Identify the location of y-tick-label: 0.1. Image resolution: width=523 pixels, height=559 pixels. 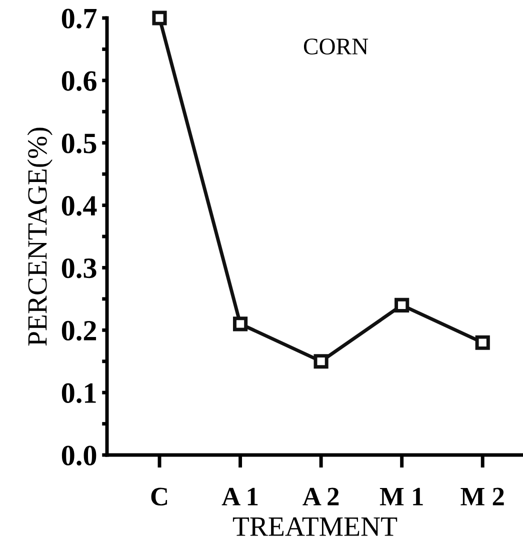
(79, 393).